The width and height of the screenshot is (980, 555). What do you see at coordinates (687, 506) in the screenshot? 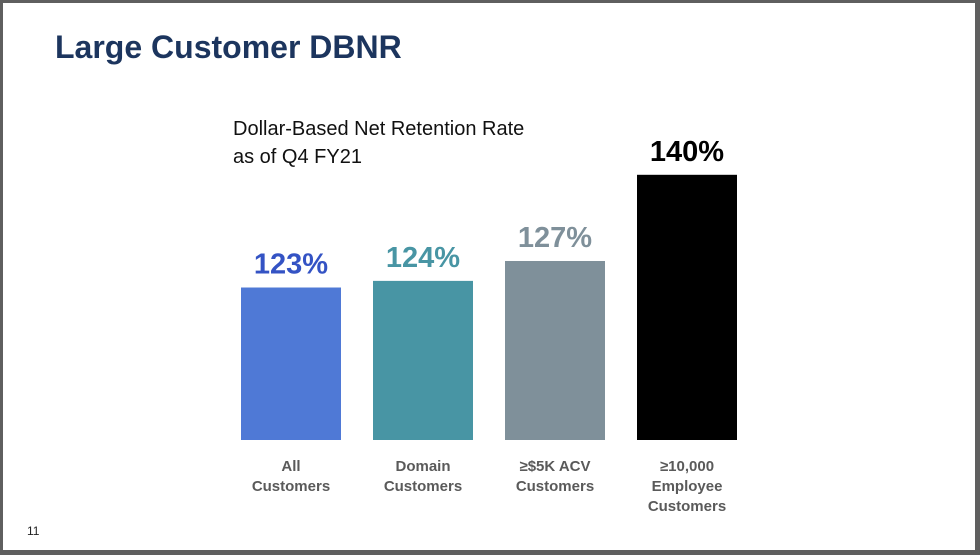
I see `category-label-4-line-3: Customers` at bounding box center [687, 506].